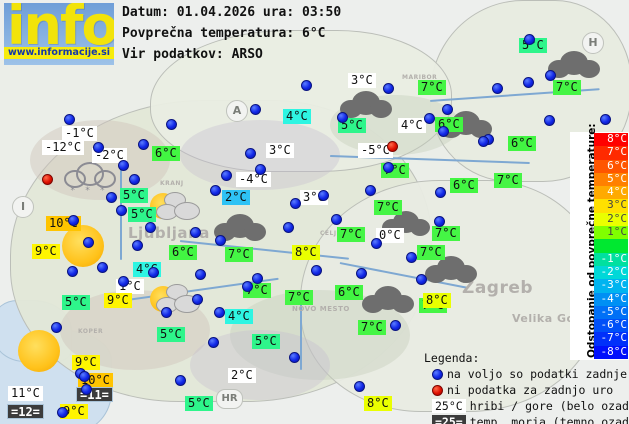 Image resolution: width=629 pixels, height=424 pixels. What do you see at coordinates (172, 183) in the screenshot?
I see `place-name-kranj: KRANJ` at bounding box center [172, 183].